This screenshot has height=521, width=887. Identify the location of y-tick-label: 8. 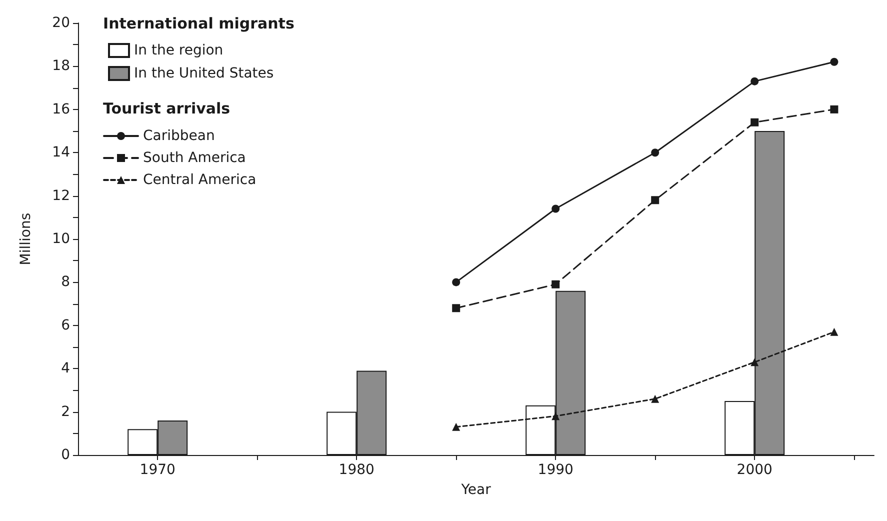
(65, 282).